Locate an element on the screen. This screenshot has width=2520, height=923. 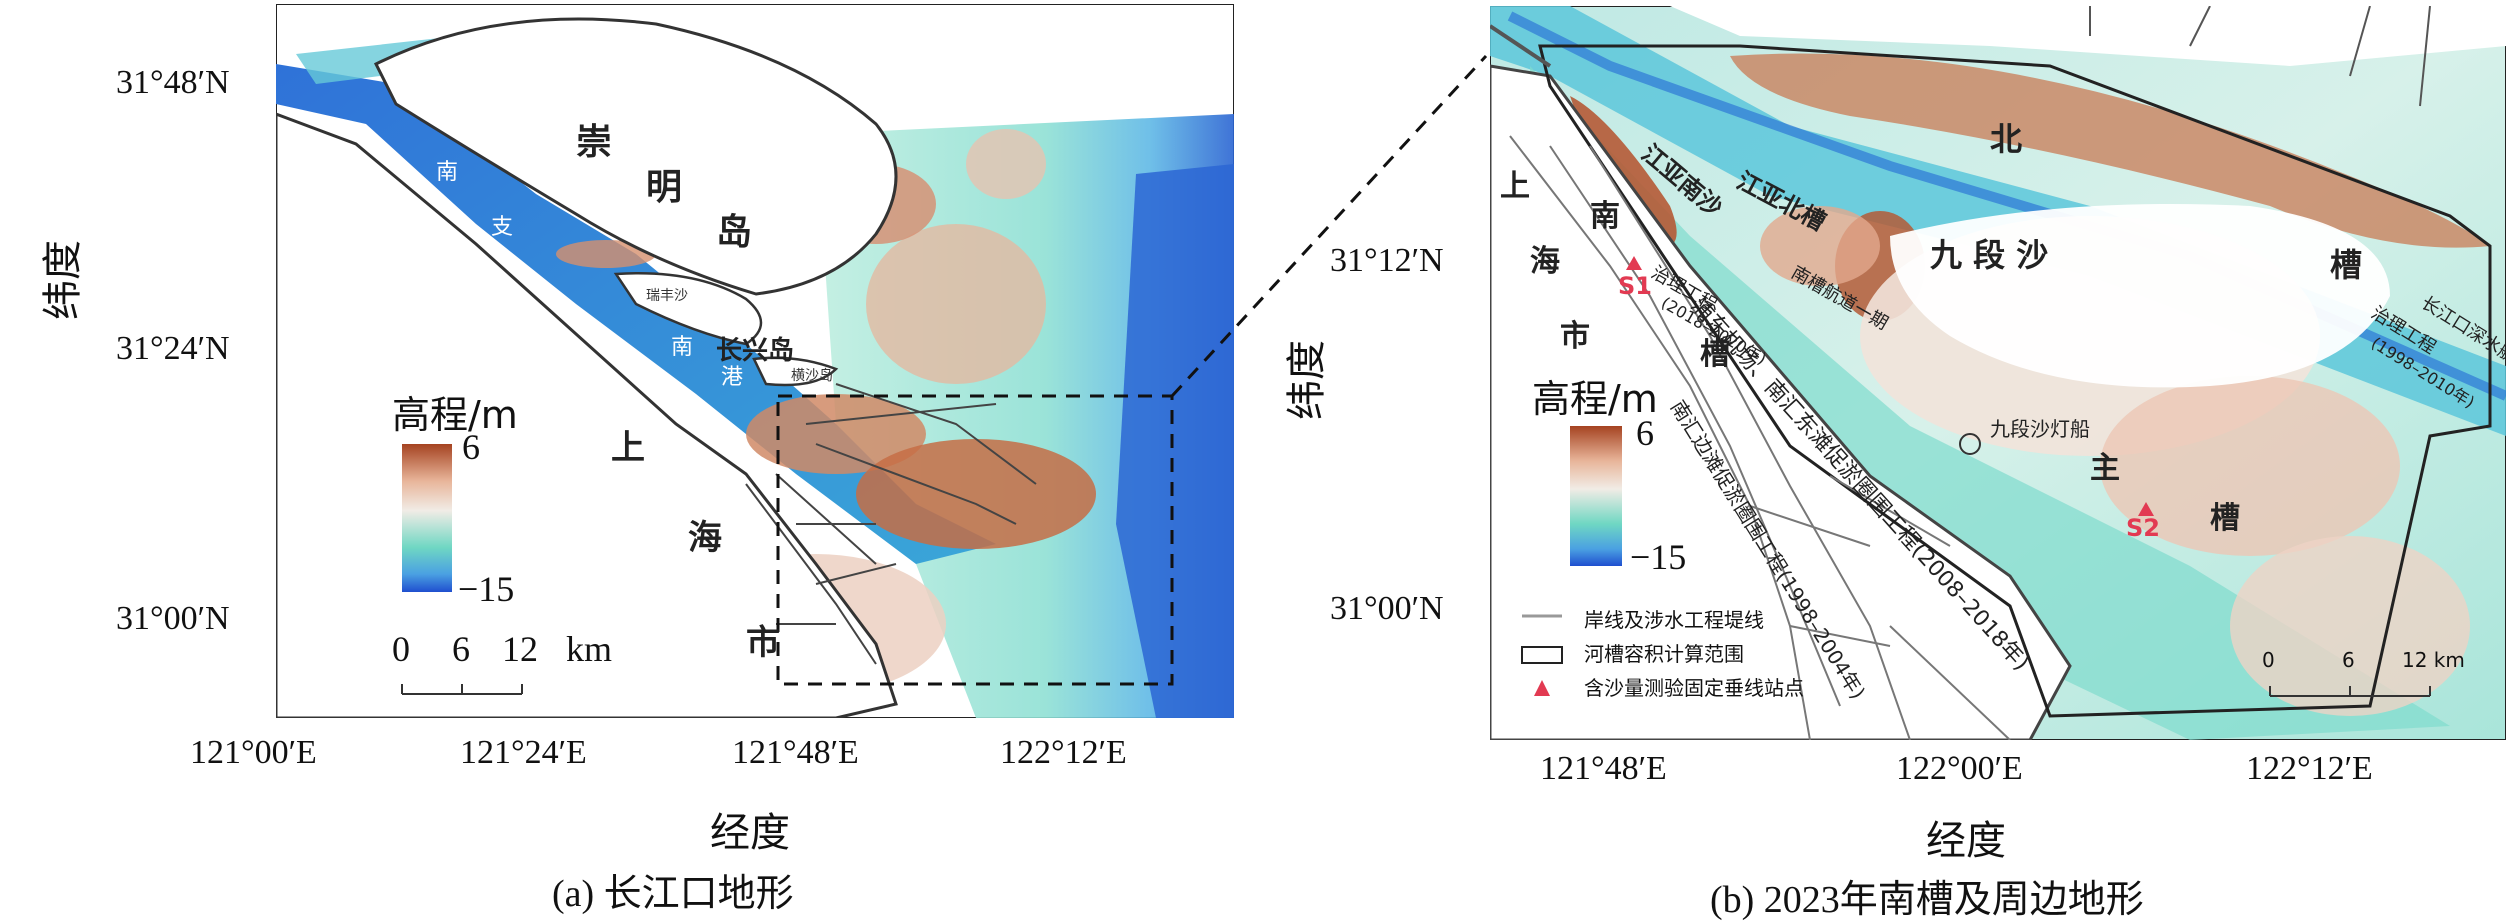
key-box-label: 河槽容积计算范围 is located at coordinates (1664, 654).